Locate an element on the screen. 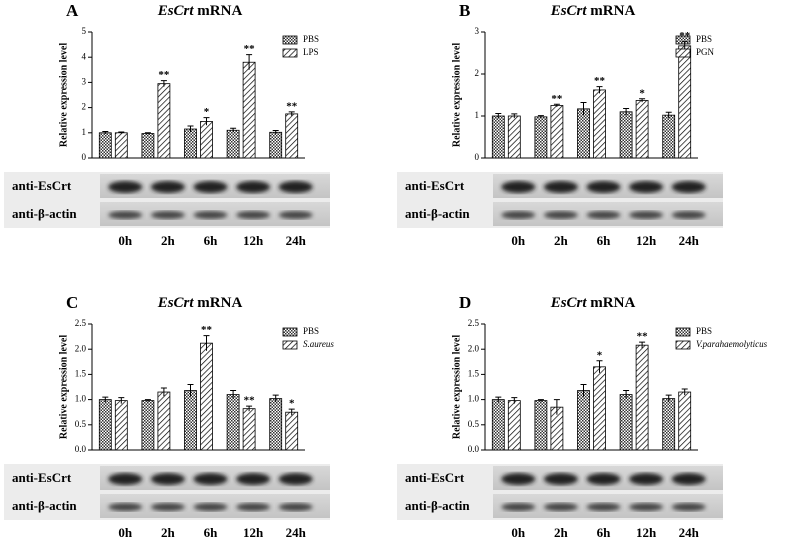  panel-label: A is located at coordinates (72, 10).